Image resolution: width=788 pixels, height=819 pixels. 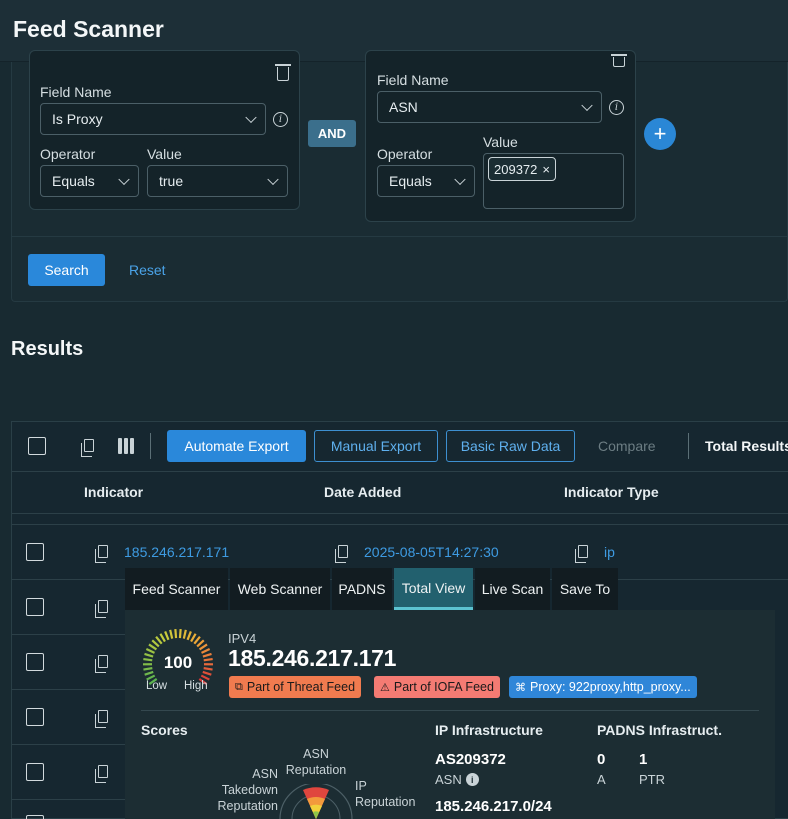 I want to click on ip-reputation-label: IP Reputation, so click(x=385, y=794).